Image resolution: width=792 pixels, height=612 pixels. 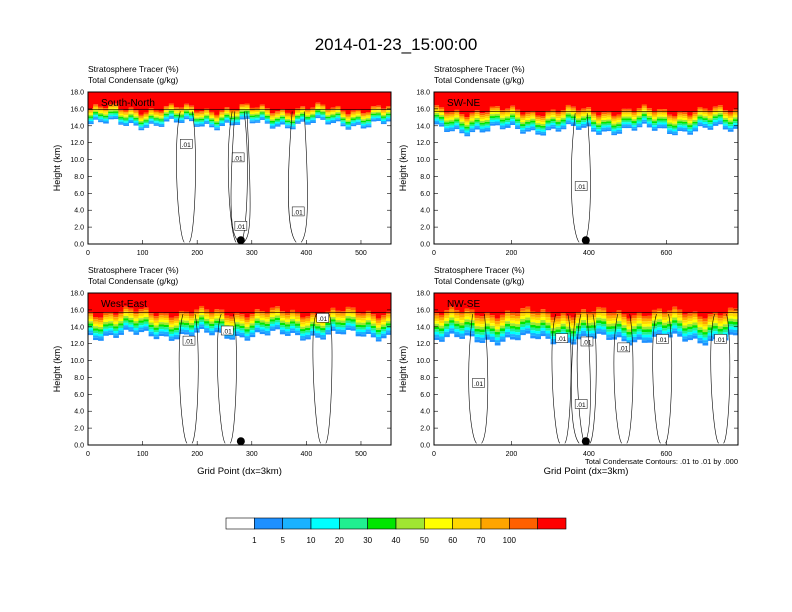 I want to click on contour-label-box, so click(x=662, y=339).